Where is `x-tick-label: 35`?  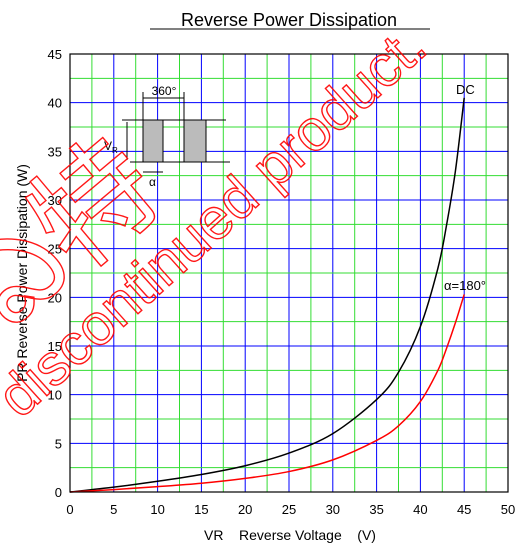
x-tick-label: 35 is located at coordinates (376, 509).